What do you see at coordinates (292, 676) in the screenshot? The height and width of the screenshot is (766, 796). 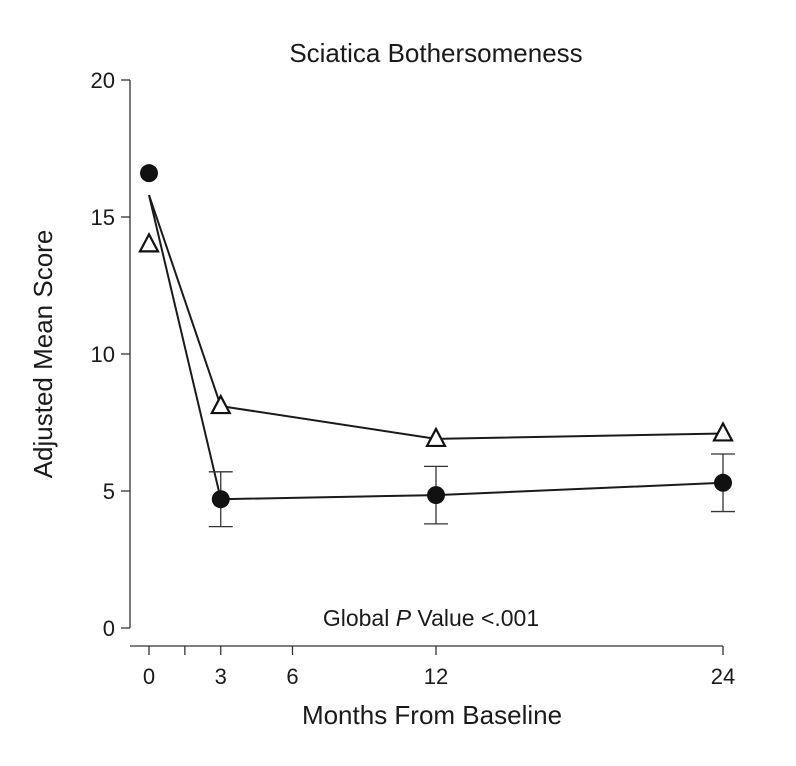 I see `x-tick-label: 6` at bounding box center [292, 676].